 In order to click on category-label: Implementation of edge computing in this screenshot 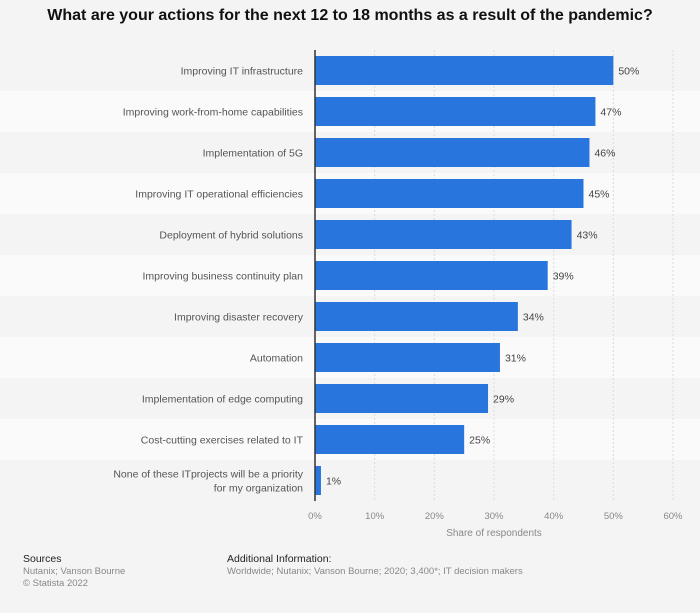, I will do `click(222, 400)`.